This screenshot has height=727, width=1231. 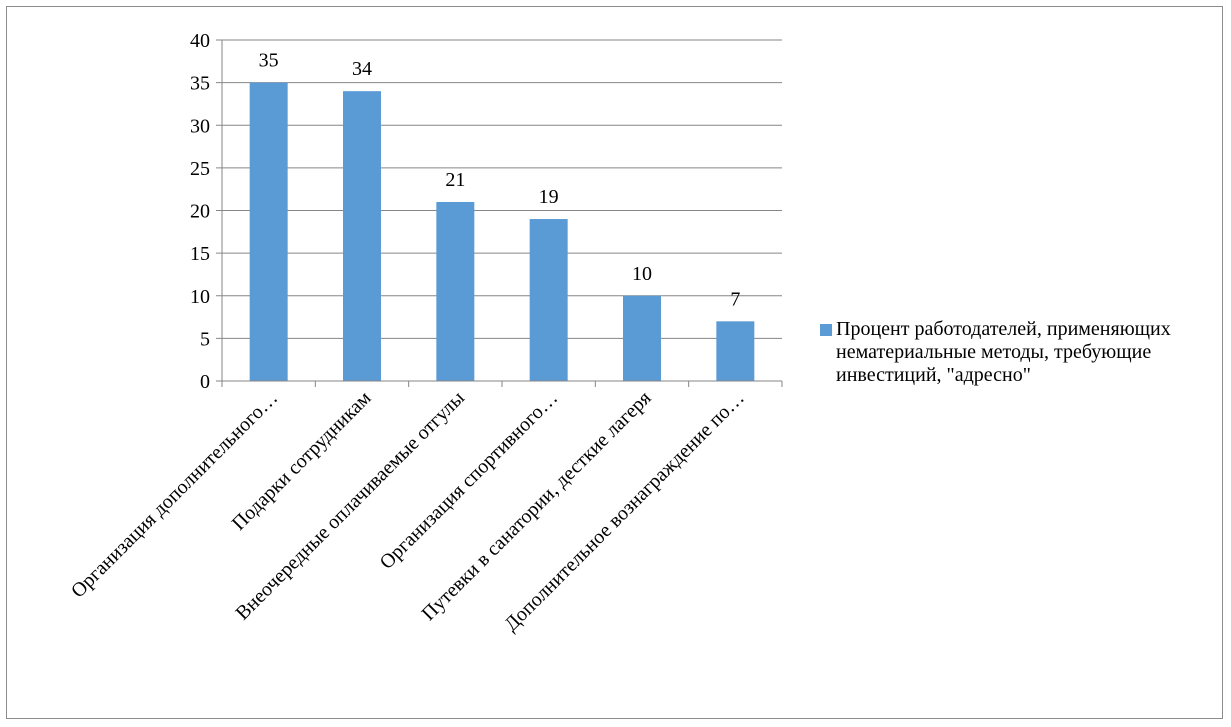 I want to click on legend-swatch, so click(x=826, y=330).